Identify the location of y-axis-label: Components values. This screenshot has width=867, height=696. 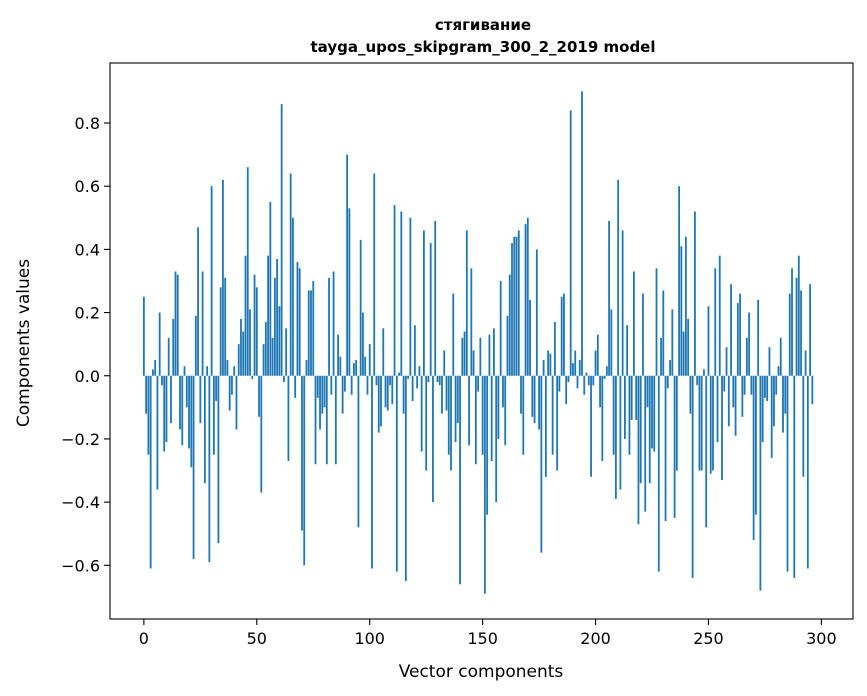
(24, 343).